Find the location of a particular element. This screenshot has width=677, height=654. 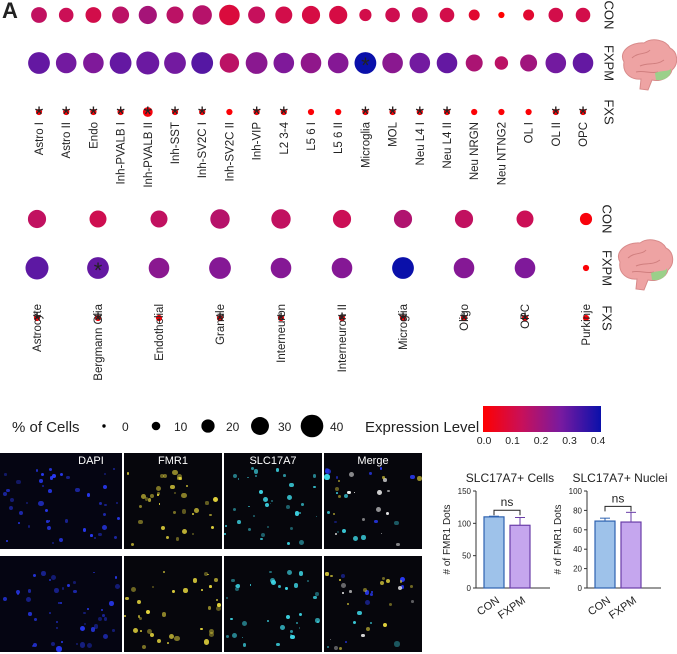

condition-label: FXS is located at coordinates (607, 318).